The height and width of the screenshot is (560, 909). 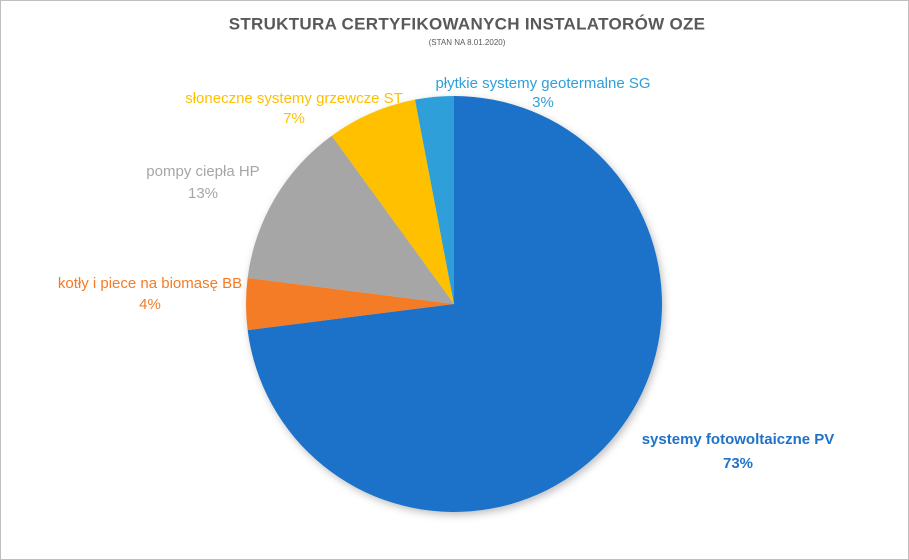 I want to click on slice-label: słoneczne systemy grzewcze ST, so click(x=294, y=98).